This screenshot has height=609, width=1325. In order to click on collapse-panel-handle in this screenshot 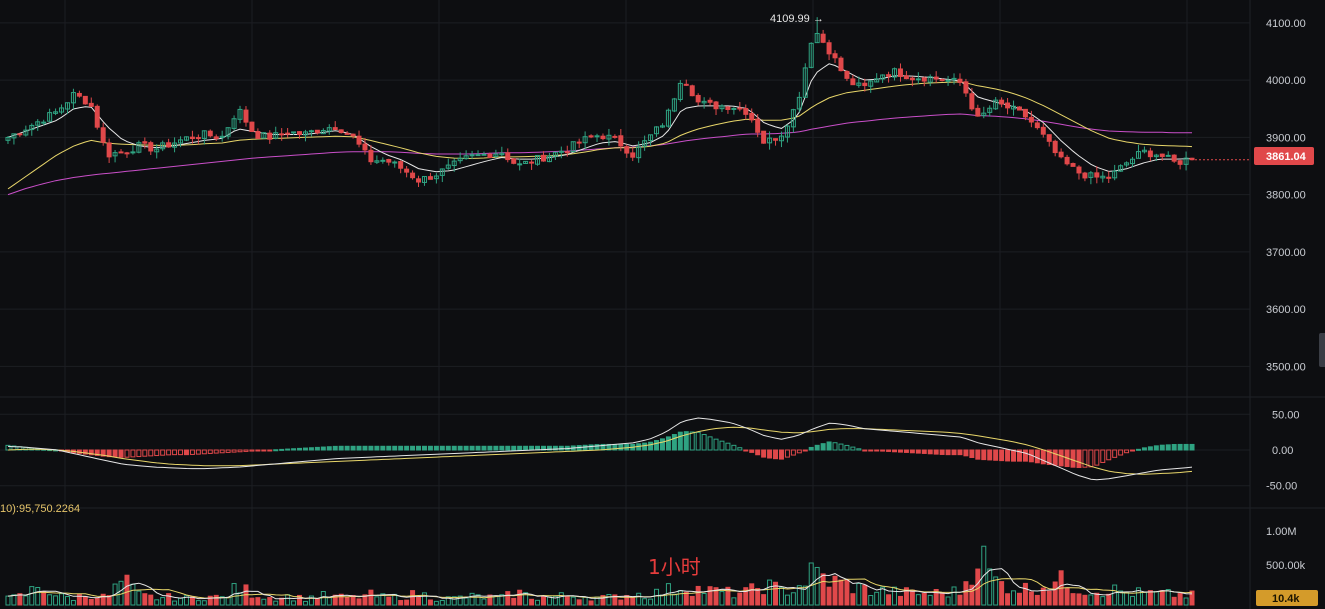, I will do `click(1322, 350)`.